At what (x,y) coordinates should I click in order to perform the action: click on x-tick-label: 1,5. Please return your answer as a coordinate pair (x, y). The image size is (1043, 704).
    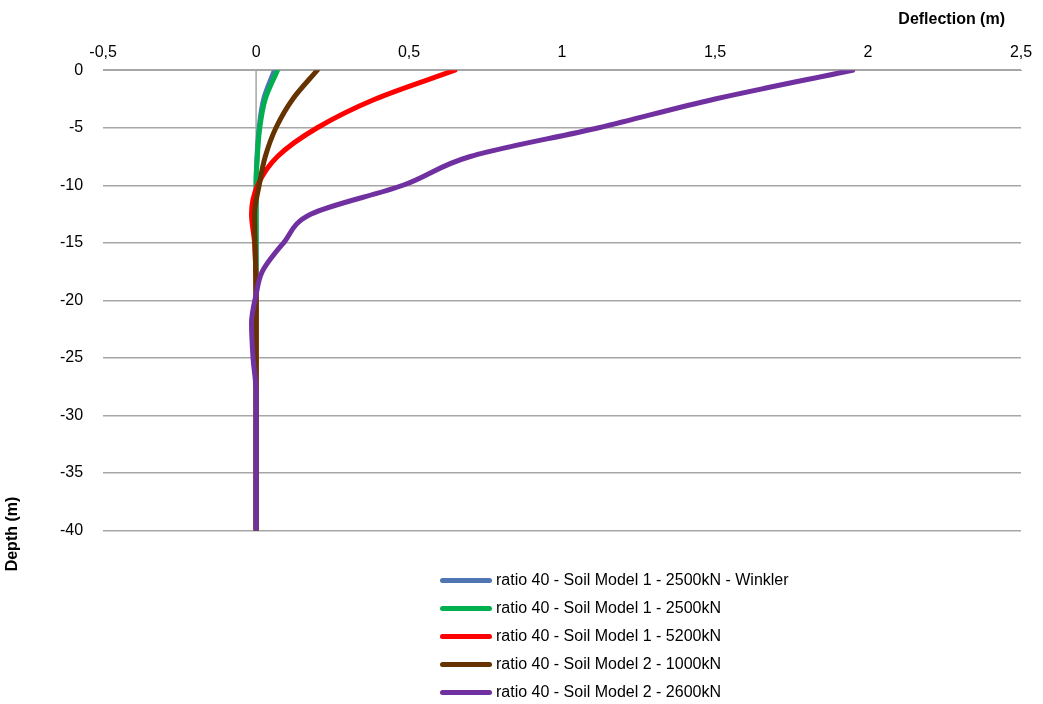
    Looking at the image, I should click on (715, 52).